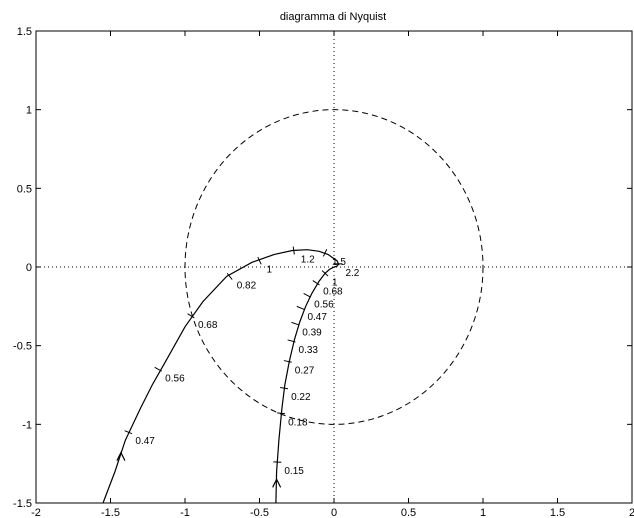 This screenshot has width=634, height=518. What do you see at coordinates (308, 259) in the screenshot?
I see `frequency-label: 1.2` at bounding box center [308, 259].